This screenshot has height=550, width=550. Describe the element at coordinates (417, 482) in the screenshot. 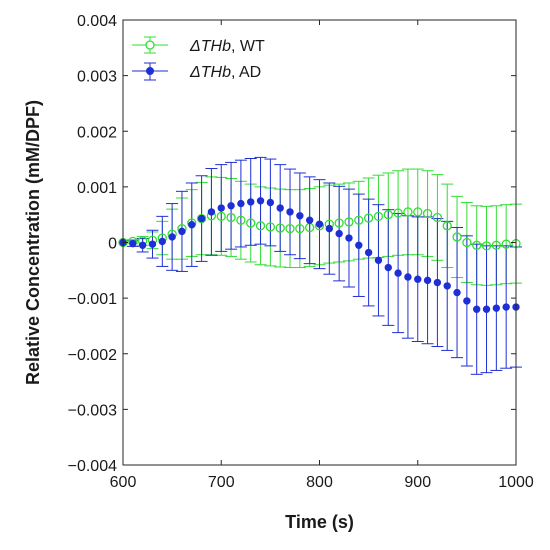

I see `x-tick-label: 900` at that location.